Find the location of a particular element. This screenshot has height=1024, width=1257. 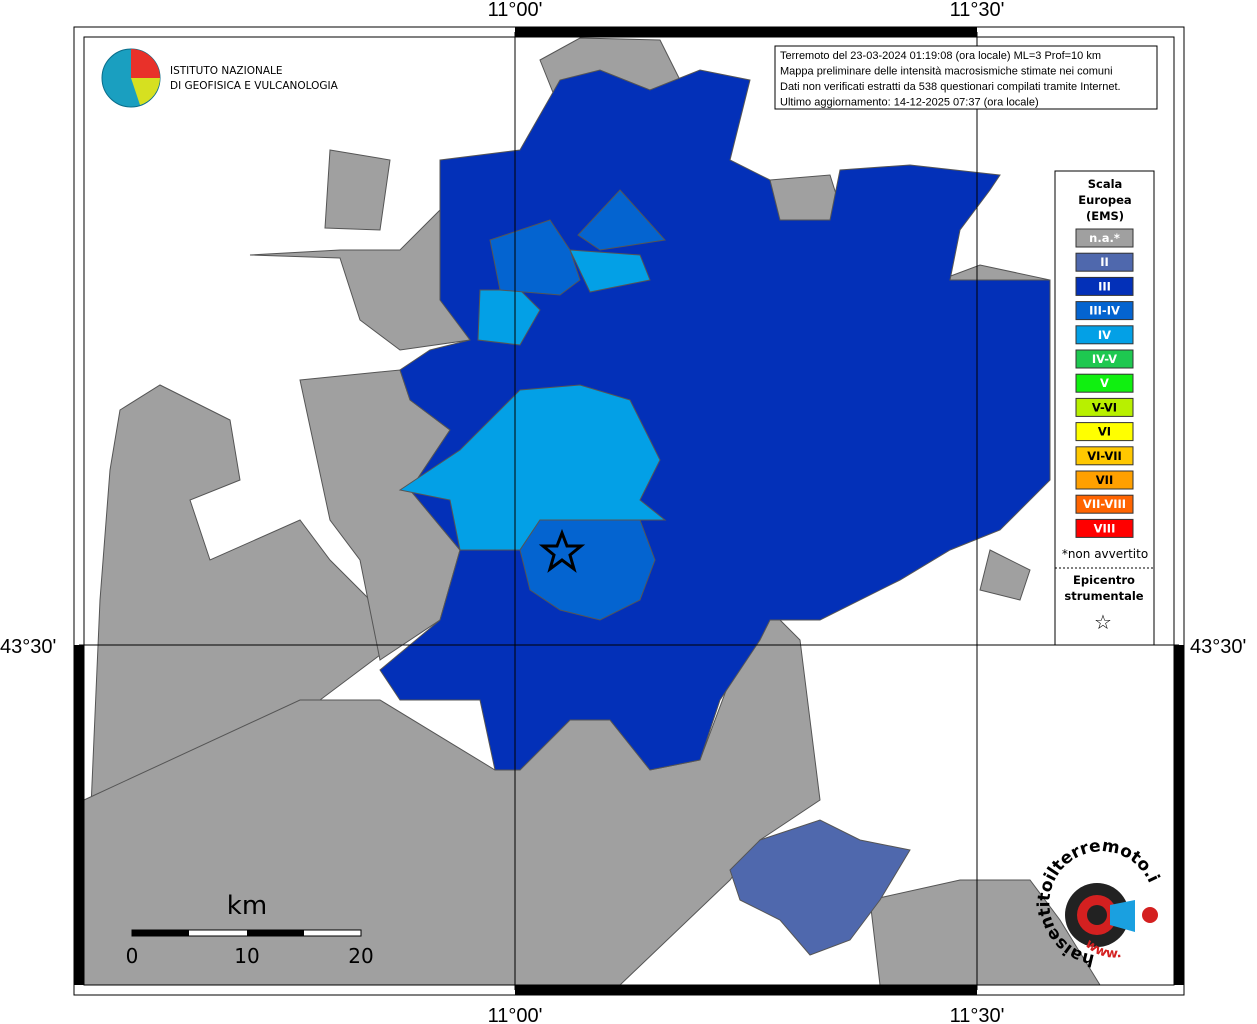

legend-epicenter: Epicentro is located at coordinates (1104, 580).